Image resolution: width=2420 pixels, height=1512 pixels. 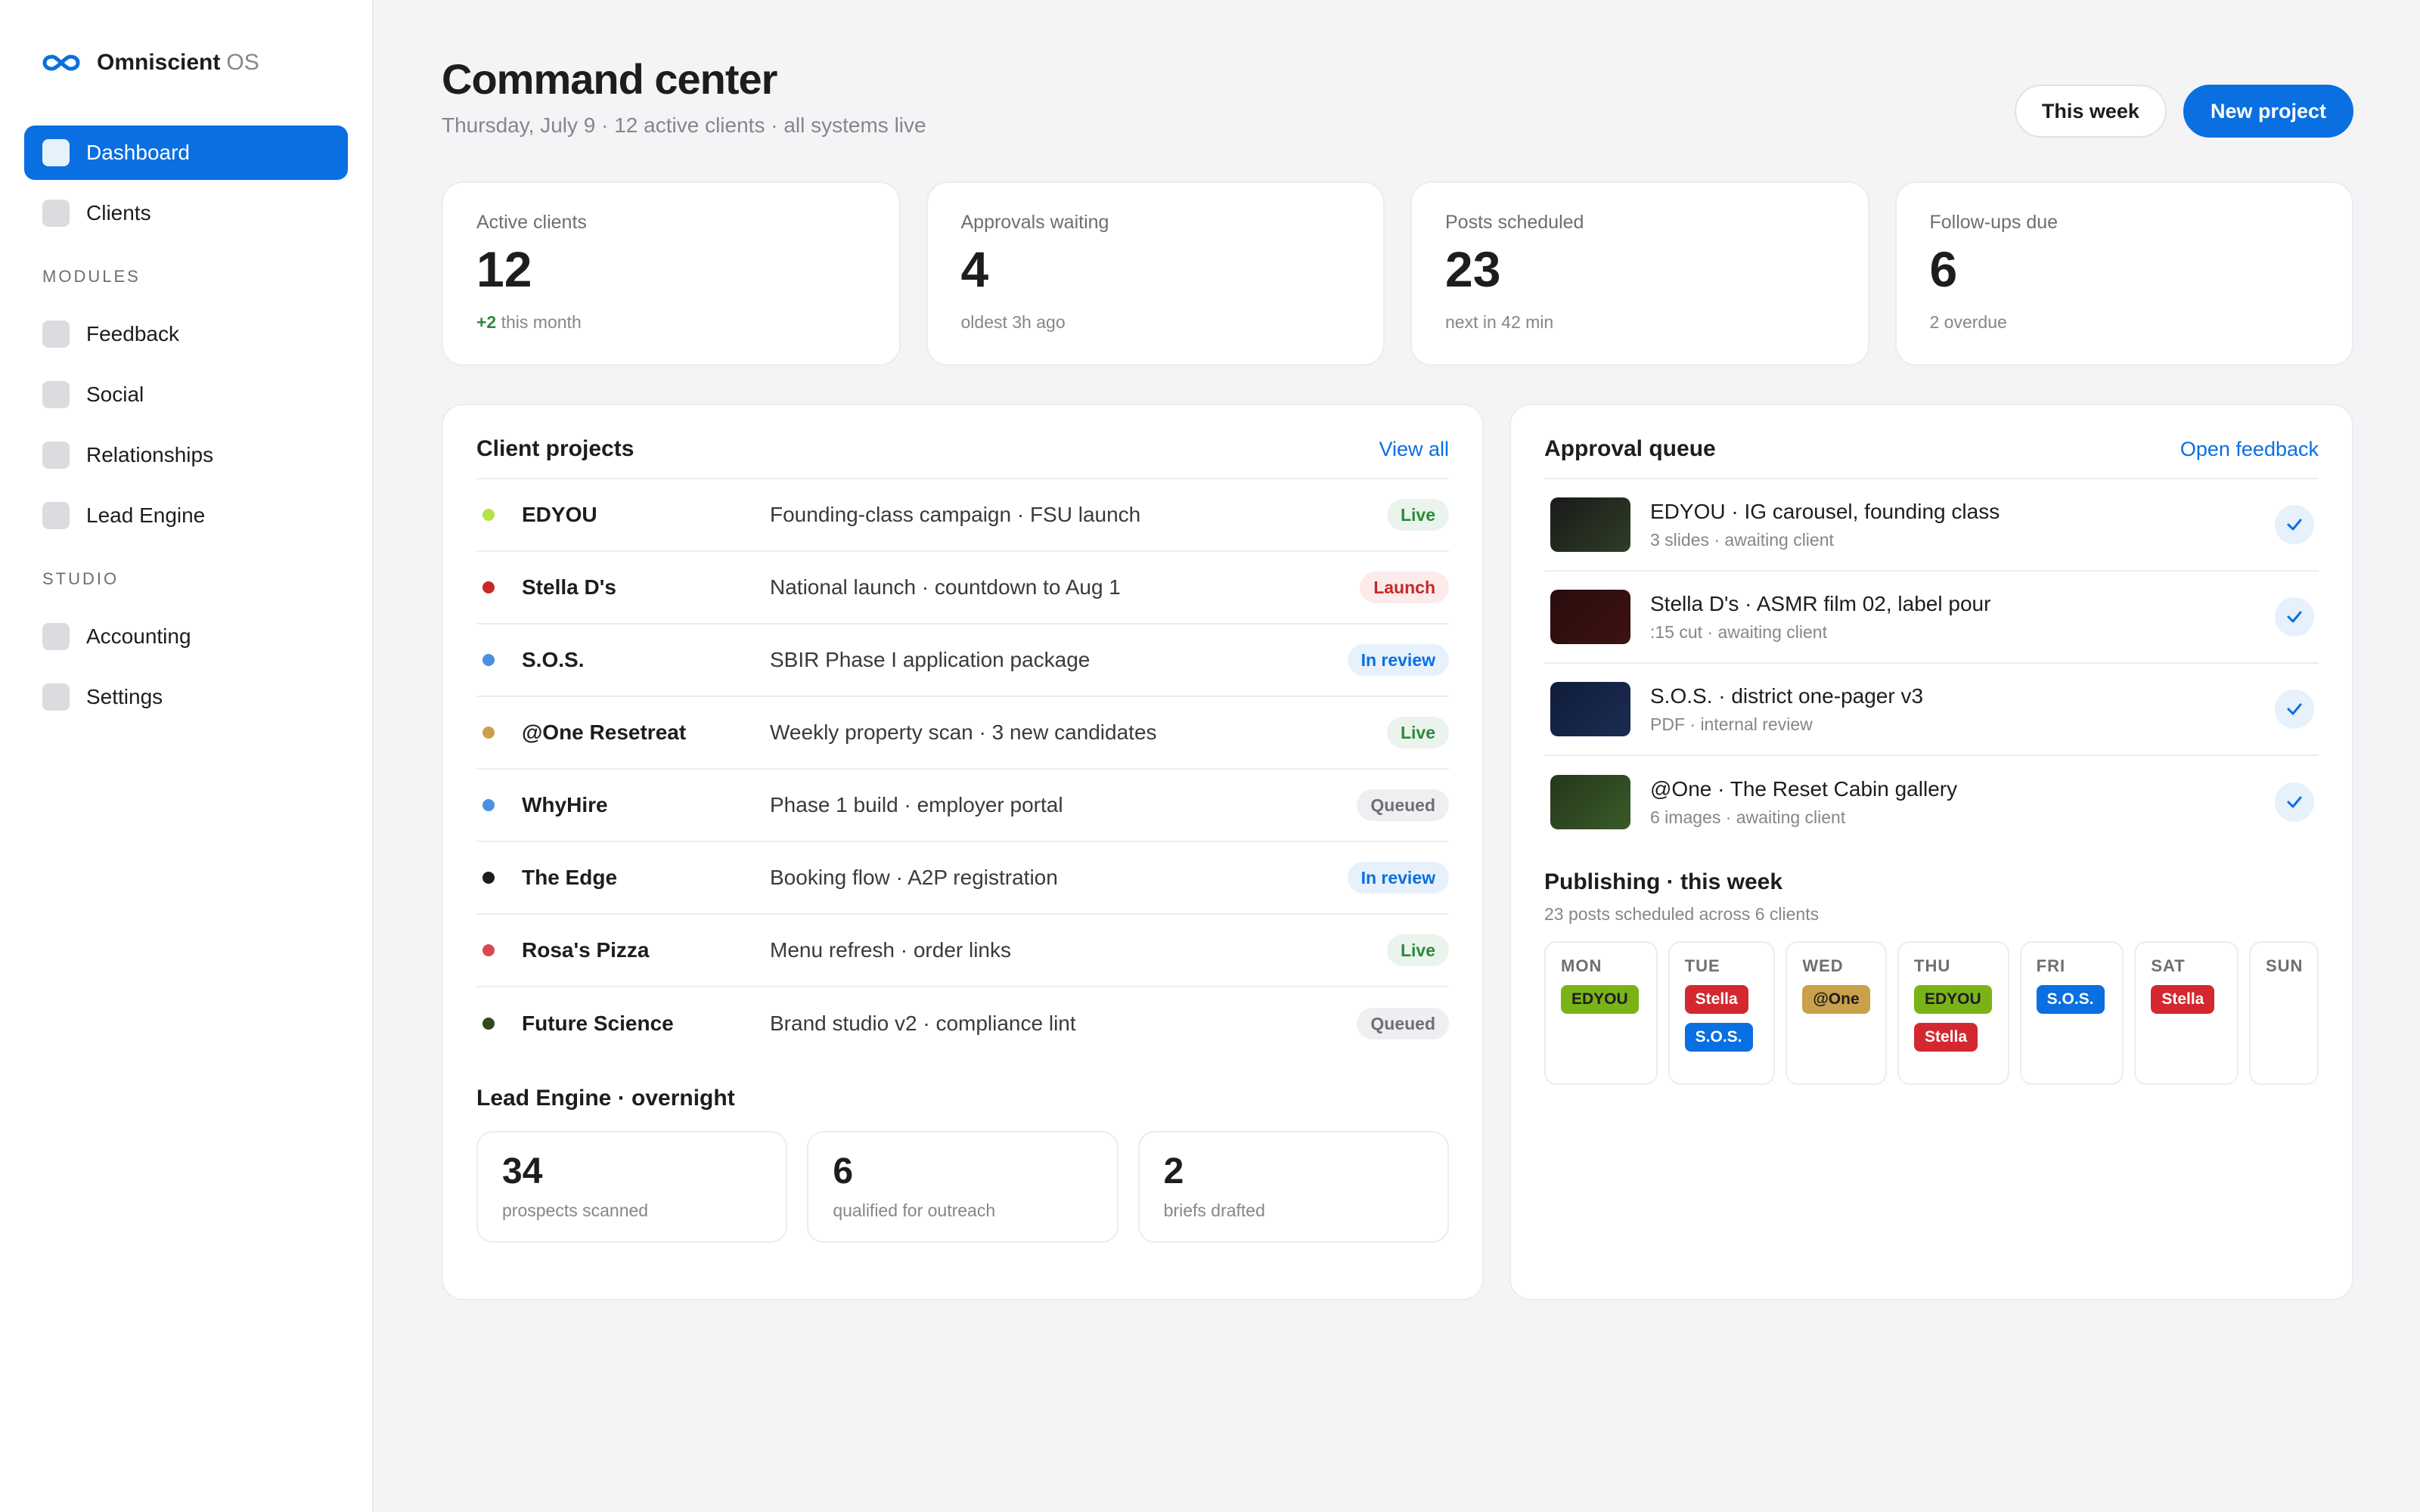 What do you see at coordinates (1155, 273) in the screenshot?
I see `stat-card-approvals-waiting: Approvals waiting 4 oldest 3h ago` at bounding box center [1155, 273].